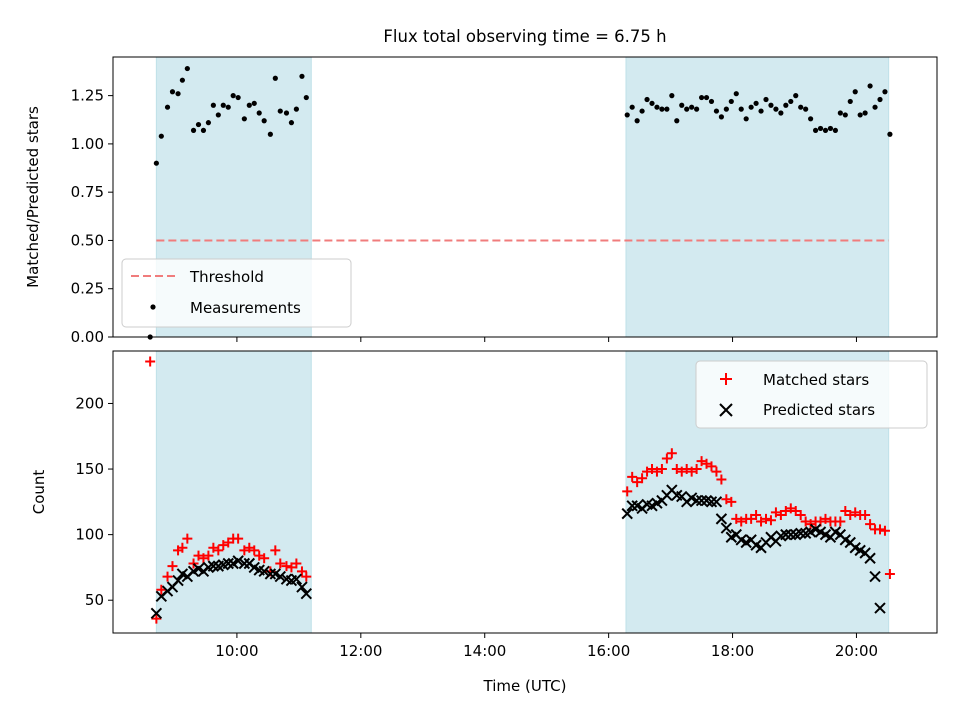 The image size is (960, 720). What do you see at coordinates (732, 651) in the screenshot?
I see `x-tick-label: 18:00` at bounding box center [732, 651].